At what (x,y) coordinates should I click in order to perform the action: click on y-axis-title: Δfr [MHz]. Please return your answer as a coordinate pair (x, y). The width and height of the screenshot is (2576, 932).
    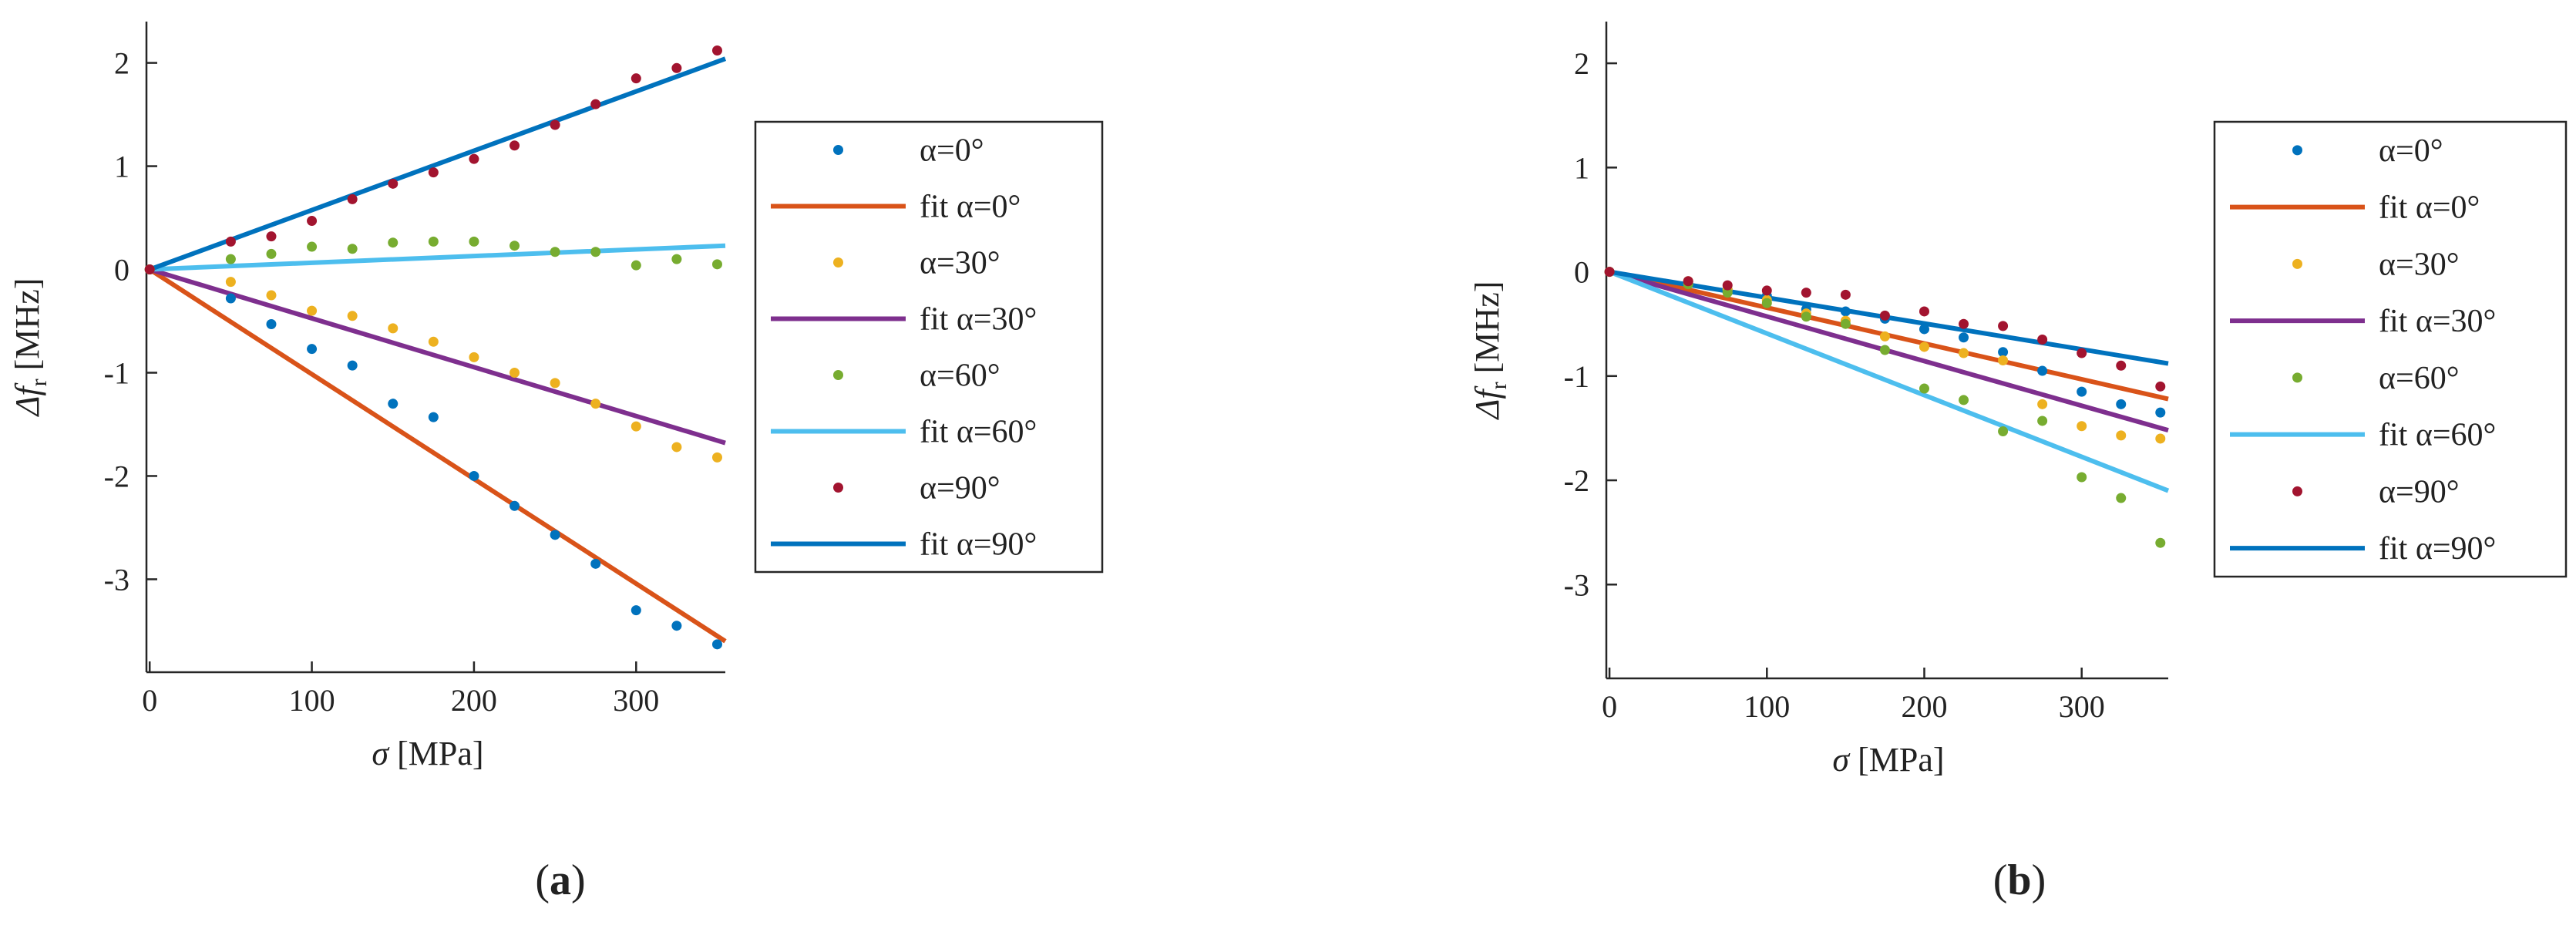
    Looking at the image, I should click on (1490, 351).